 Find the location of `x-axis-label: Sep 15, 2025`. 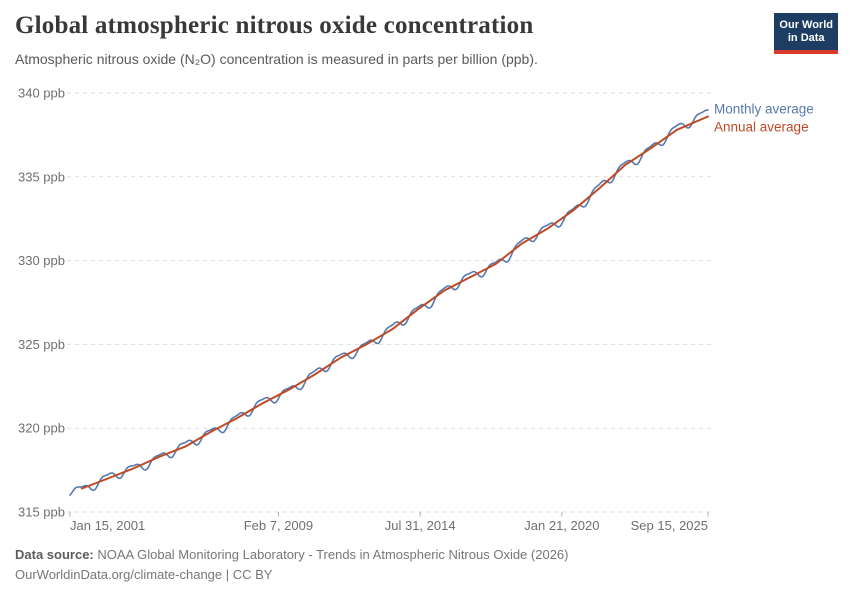

x-axis-label: Sep 15, 2025 is located at coordinates (669, 525).